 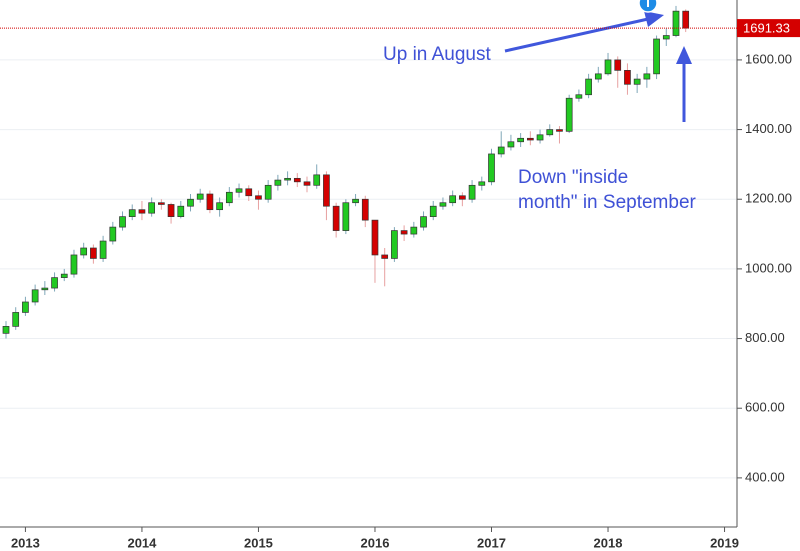 What do you see at coordinates (437, 54) in the screenshot?
I see `annotation: Up in August` at bounding box center [437, 54].